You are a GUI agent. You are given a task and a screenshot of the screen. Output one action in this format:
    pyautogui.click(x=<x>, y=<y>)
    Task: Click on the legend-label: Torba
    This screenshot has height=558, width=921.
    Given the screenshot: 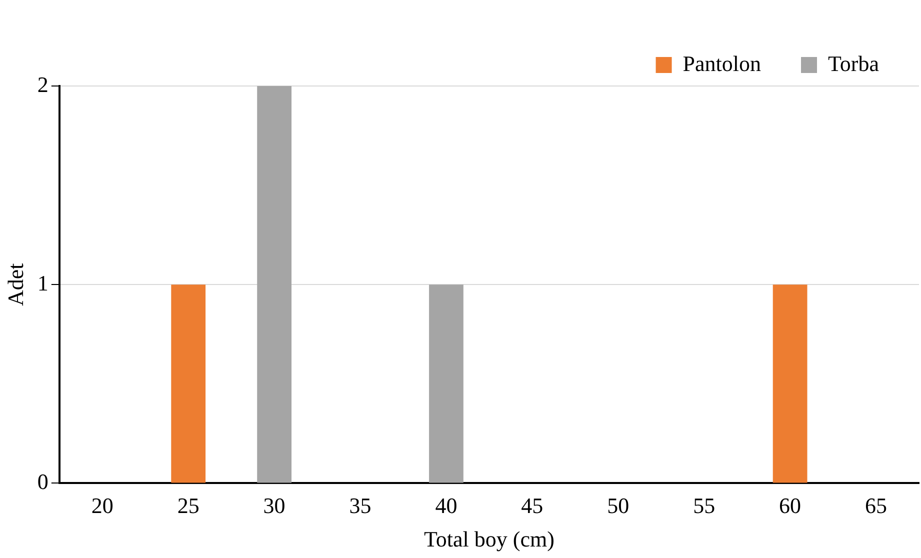 What is the action you would take?
    pyautogui.click(x=854, y=63)
    